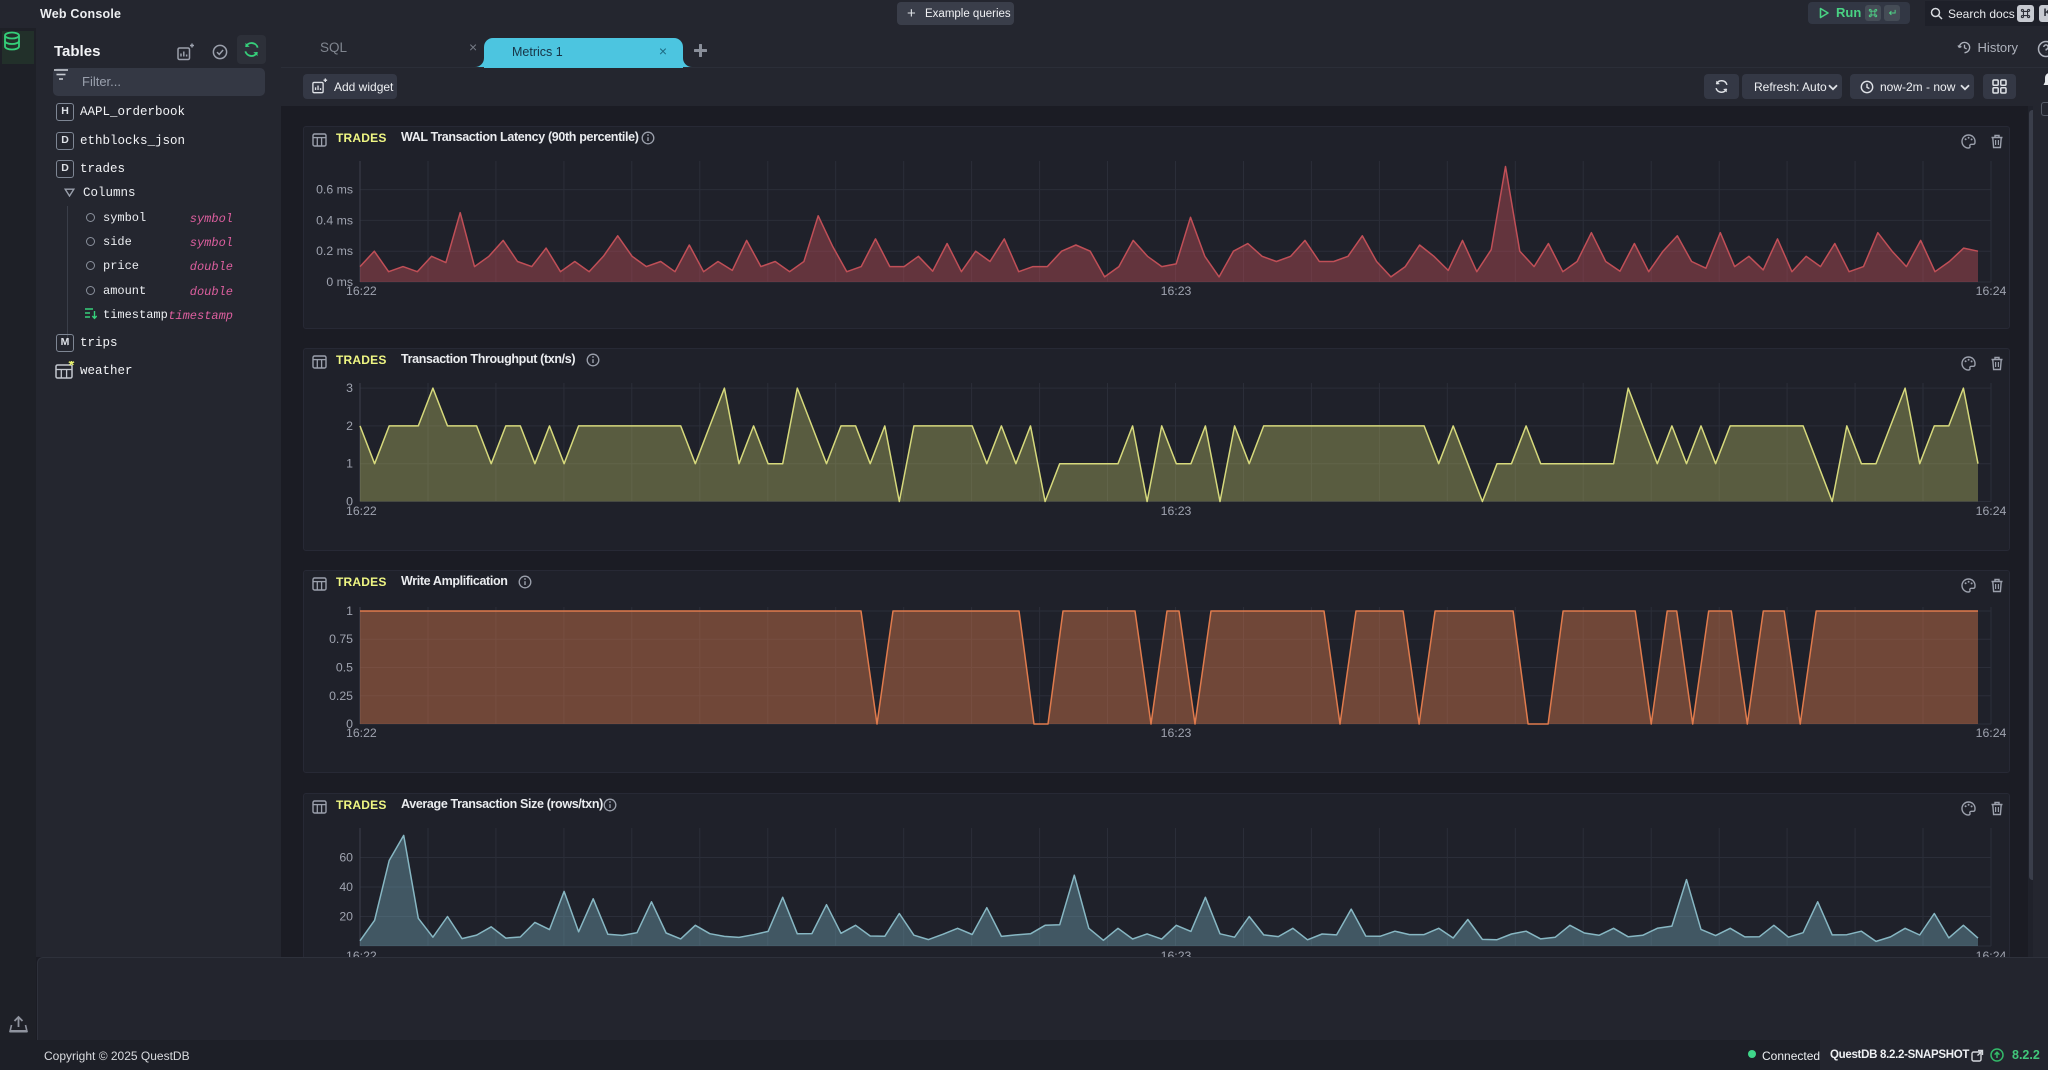 This screenshot has height=1070, width=2048. What do you see at coordinates (341, 639) in the screenshot?
I see `svg-text: 0.75` at bounding box center [341, 639].